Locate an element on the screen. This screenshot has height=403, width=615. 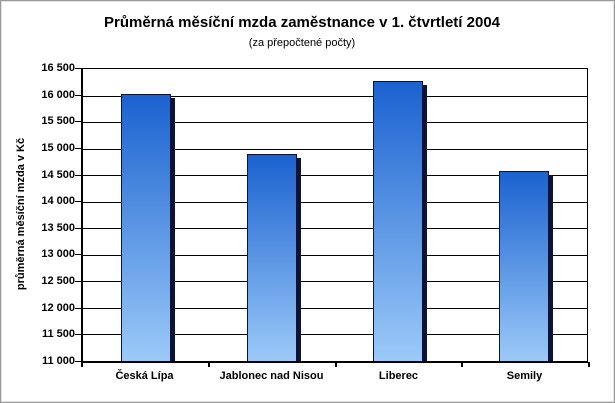
y-tick-label: 16 000 is located at coordinates (58, 95).